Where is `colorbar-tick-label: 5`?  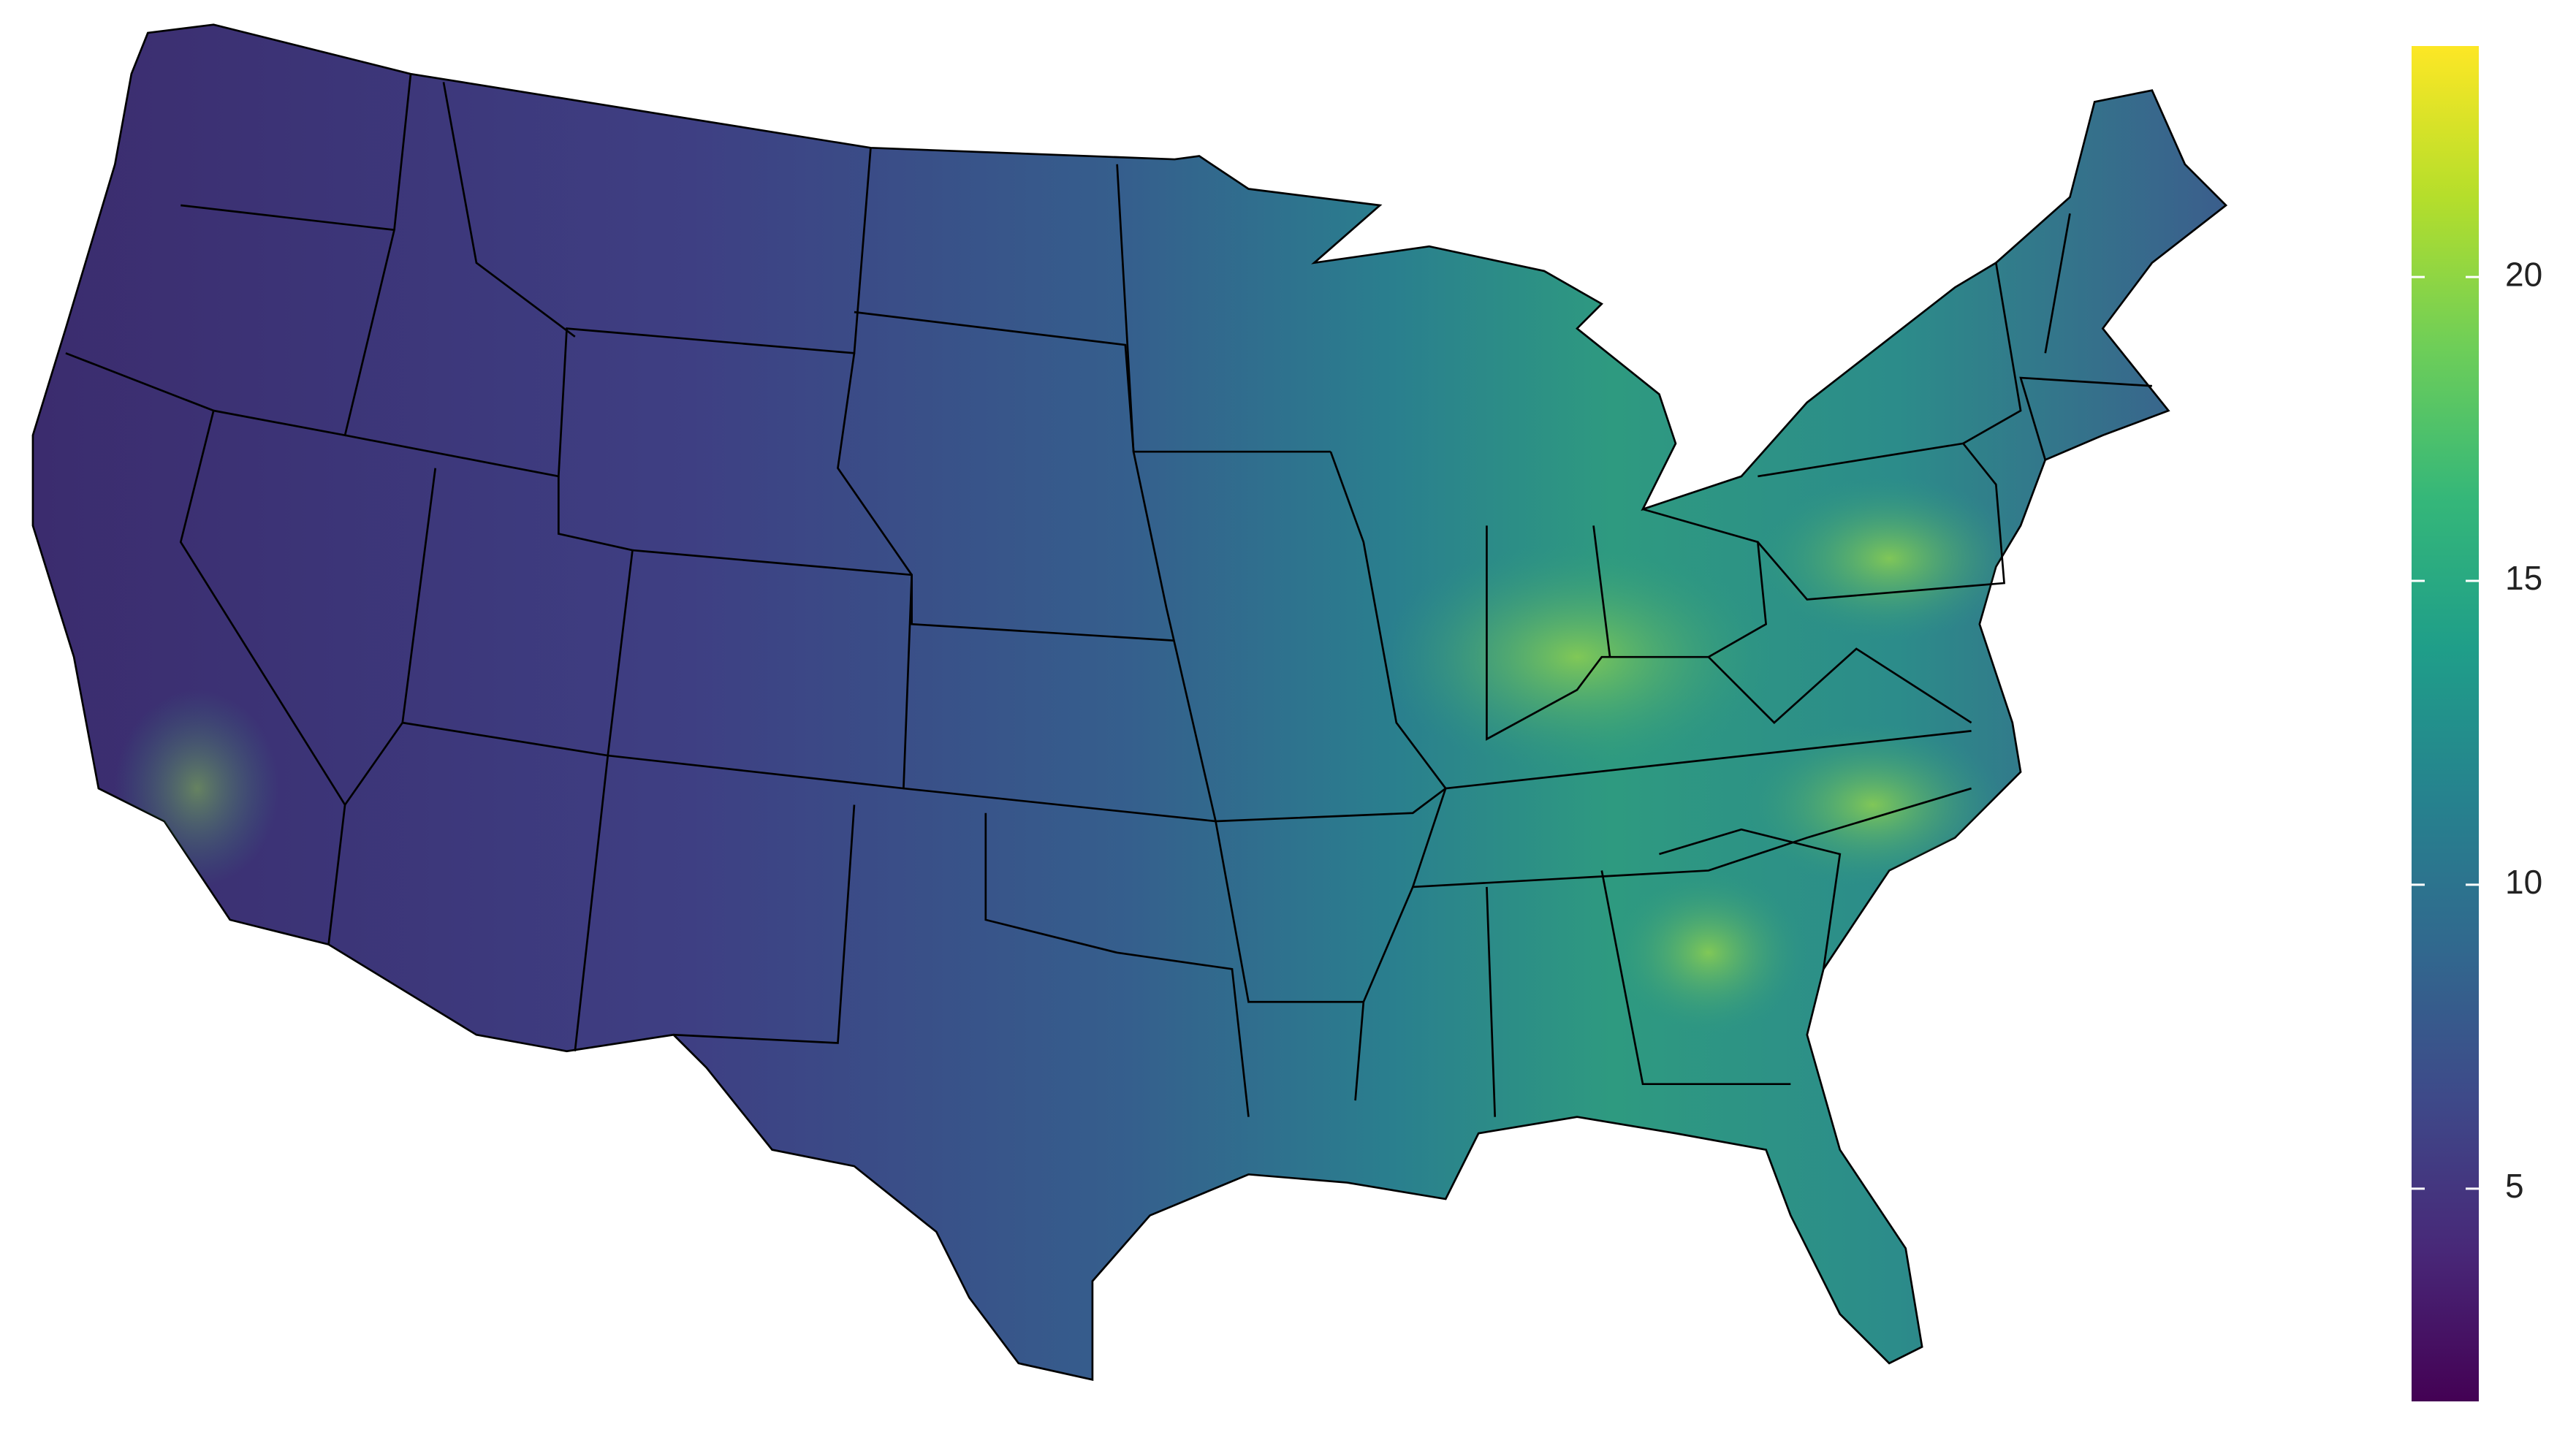
colorbar-tick-label: 5 is located at coordinates (2514, 1186).